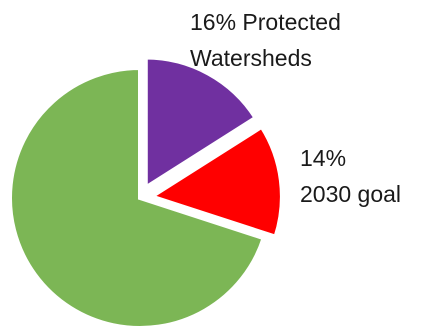 The height and width of the screenshot is (336, 430). Describe the element at coordinates (350, 194) in the screenshot. I see `label-2030-line2: 2030 goal` at that location.